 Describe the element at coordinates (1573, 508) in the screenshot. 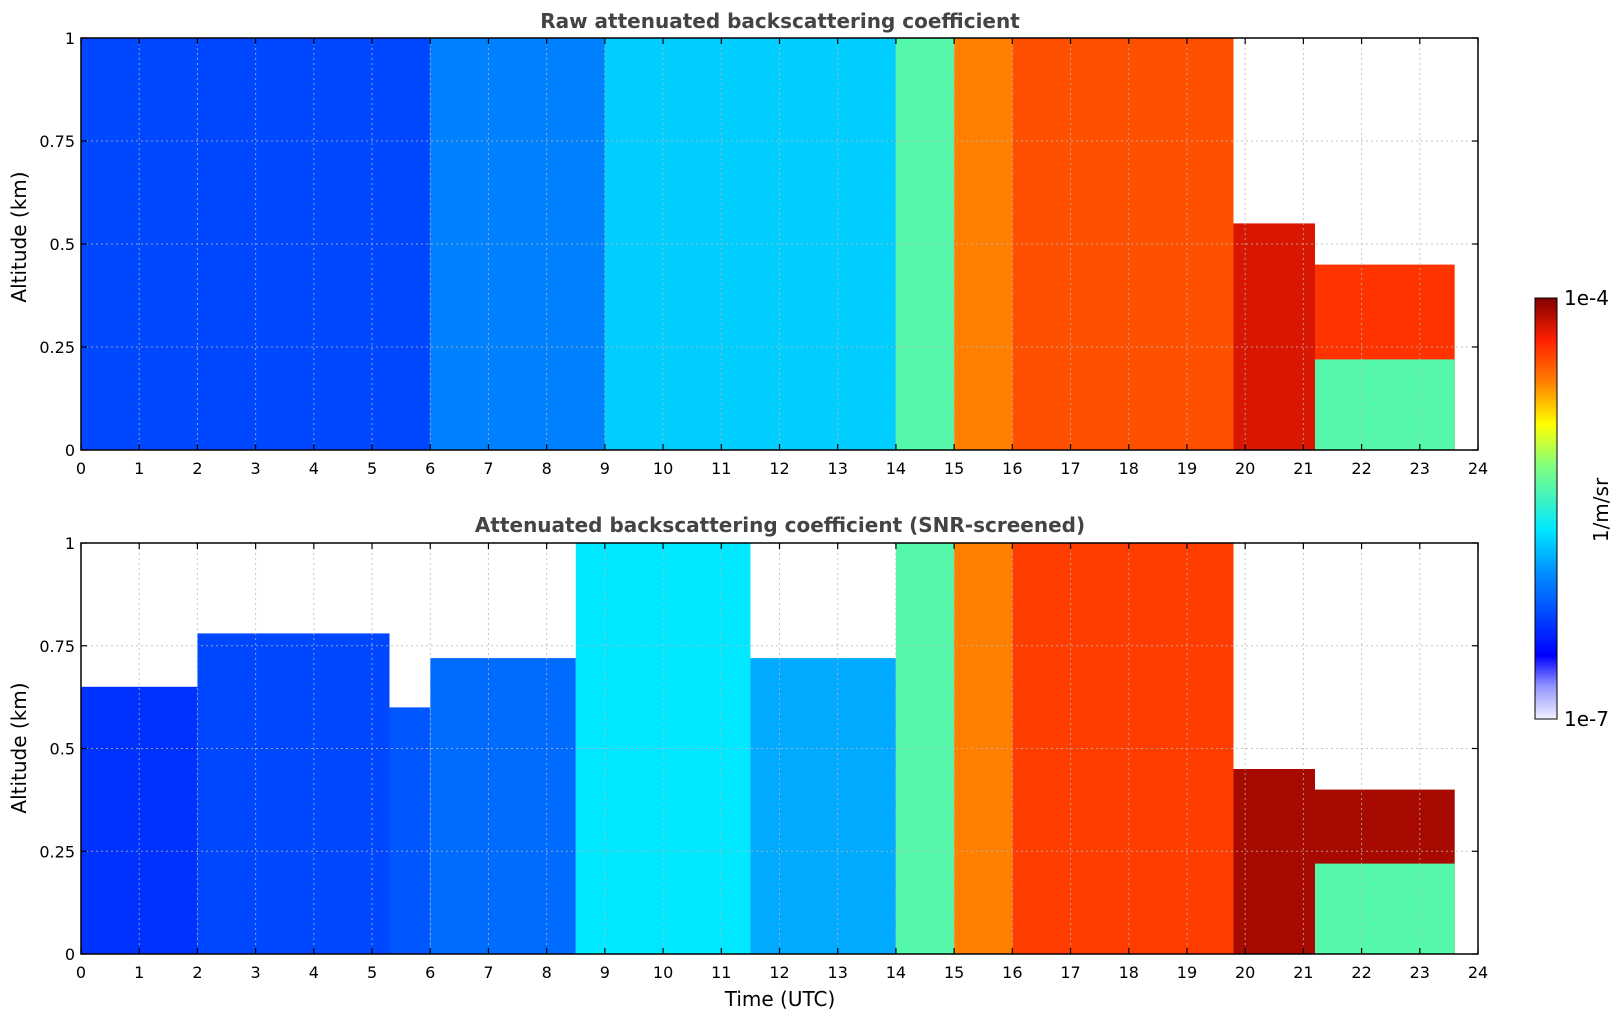

I see `colorbar: 1e-4 1e-7 1/m/sr` at that location.